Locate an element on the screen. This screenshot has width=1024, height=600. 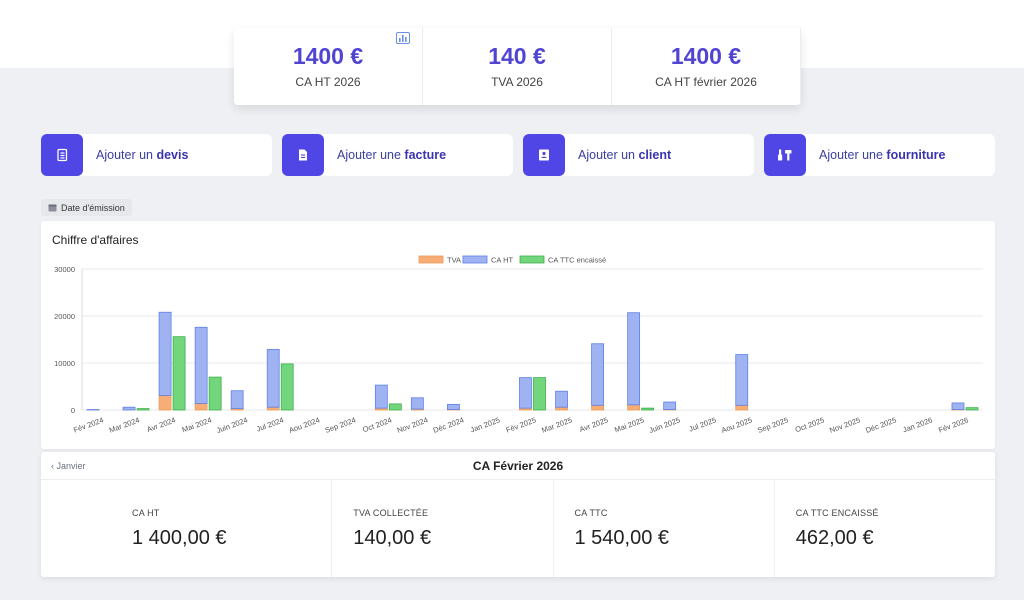
kpi-value: 1400 € is located at coordinates (706, 55).